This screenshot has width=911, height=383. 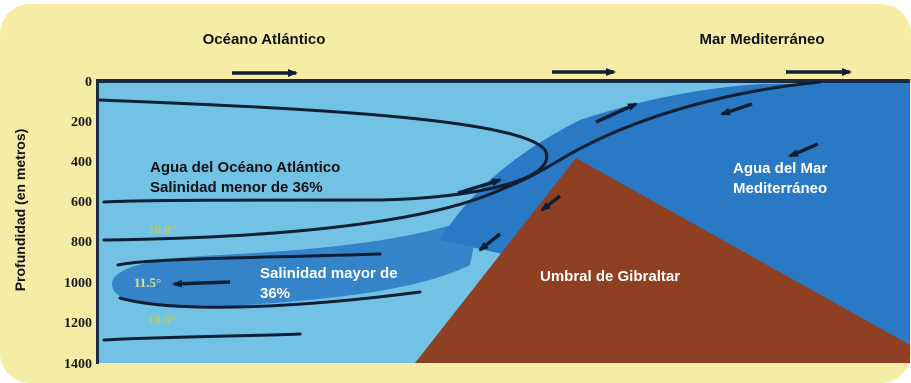 I want to click on tick-200: 200, so click(x=81, y=122).